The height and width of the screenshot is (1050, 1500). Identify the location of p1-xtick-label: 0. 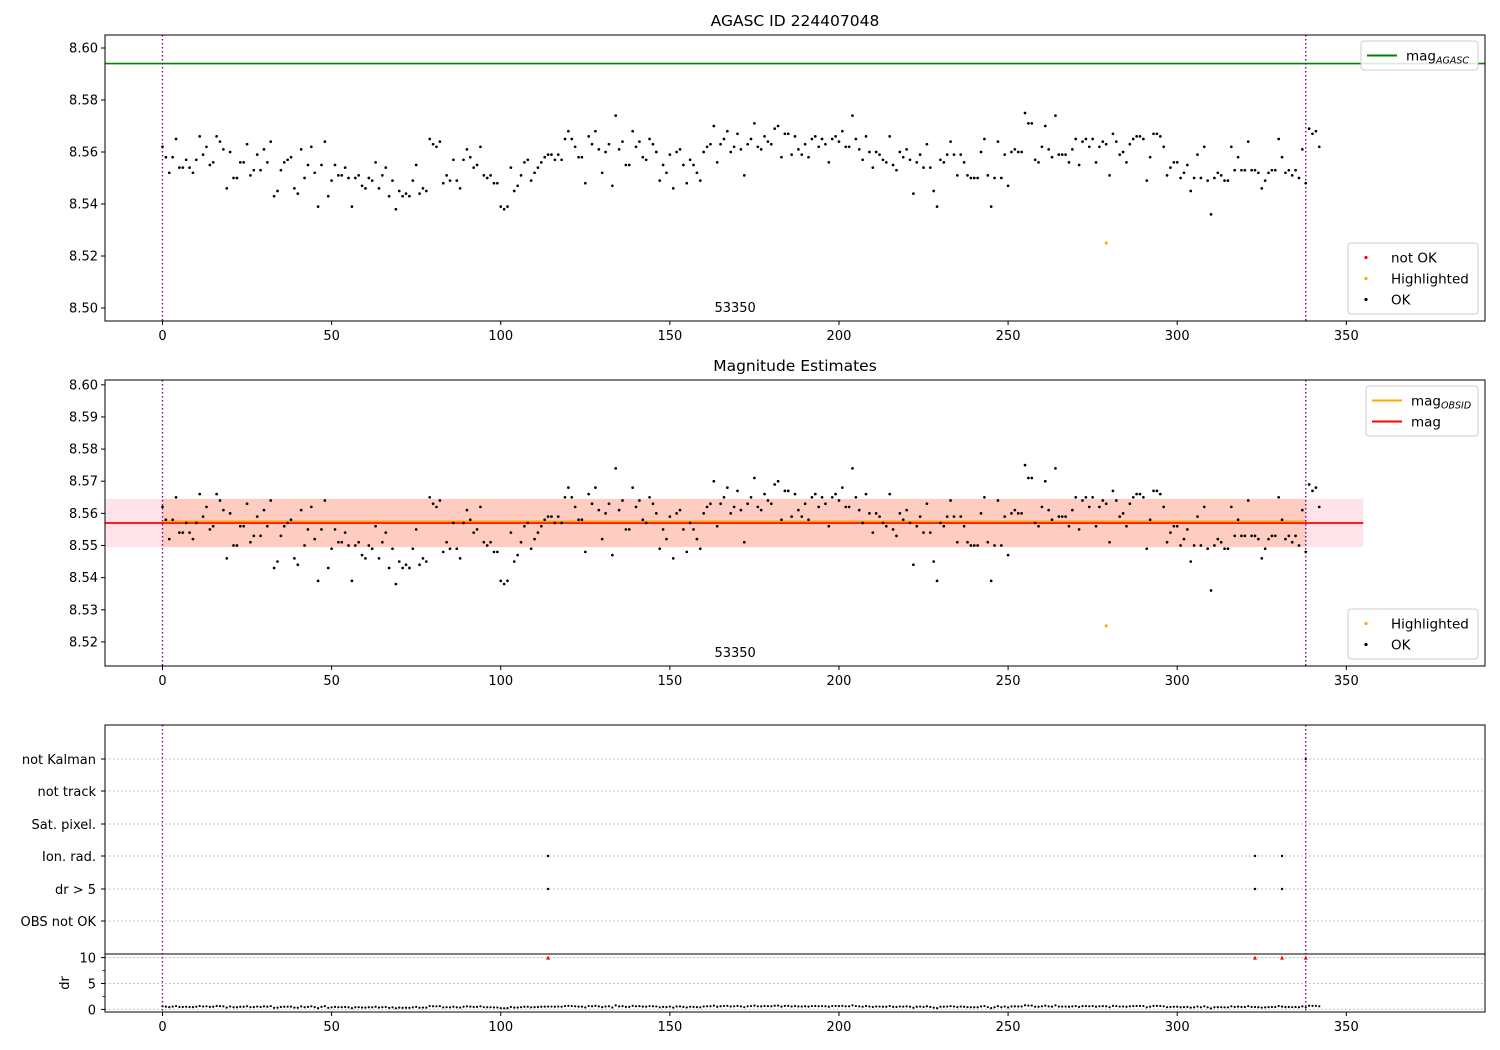
(162, 336).